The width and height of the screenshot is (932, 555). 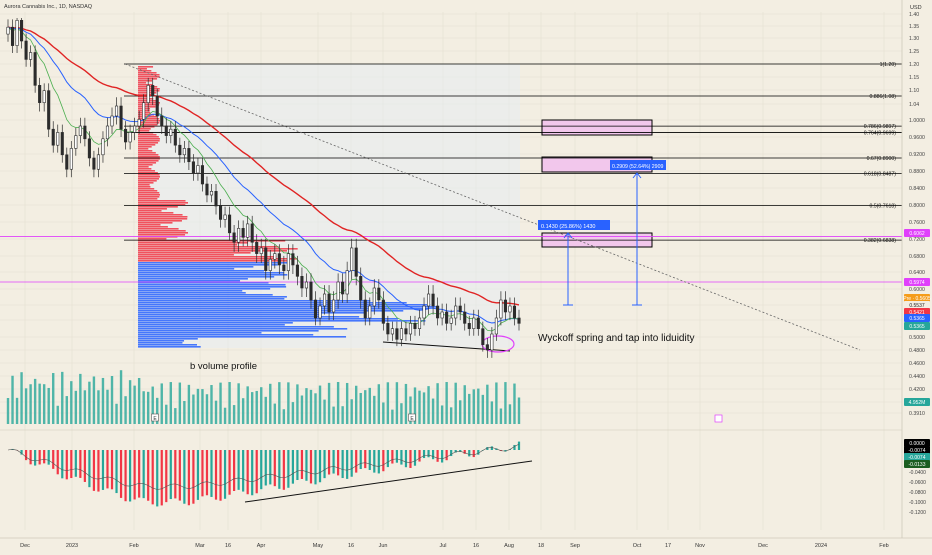 I want to click on y-tick-label: 0.6400, so click(x=917, y=273).